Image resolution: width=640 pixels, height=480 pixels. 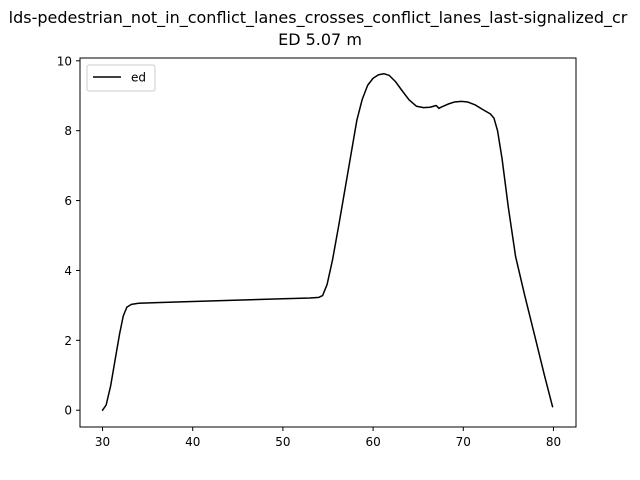 I want to click on legend-box, so click(x=121, y=78).